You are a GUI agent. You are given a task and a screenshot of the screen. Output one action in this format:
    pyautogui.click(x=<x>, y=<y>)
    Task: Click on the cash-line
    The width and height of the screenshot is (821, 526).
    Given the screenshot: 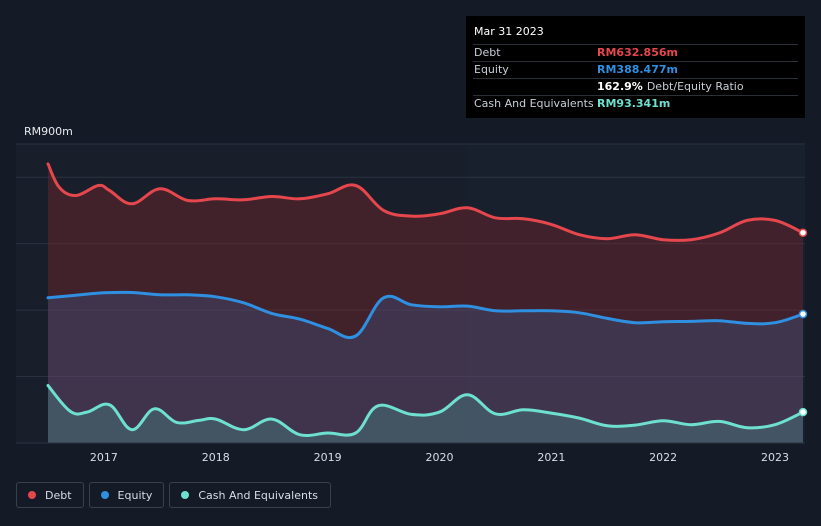 What is the action you would take?
    pyautogui.click(x=425, y=411)
    